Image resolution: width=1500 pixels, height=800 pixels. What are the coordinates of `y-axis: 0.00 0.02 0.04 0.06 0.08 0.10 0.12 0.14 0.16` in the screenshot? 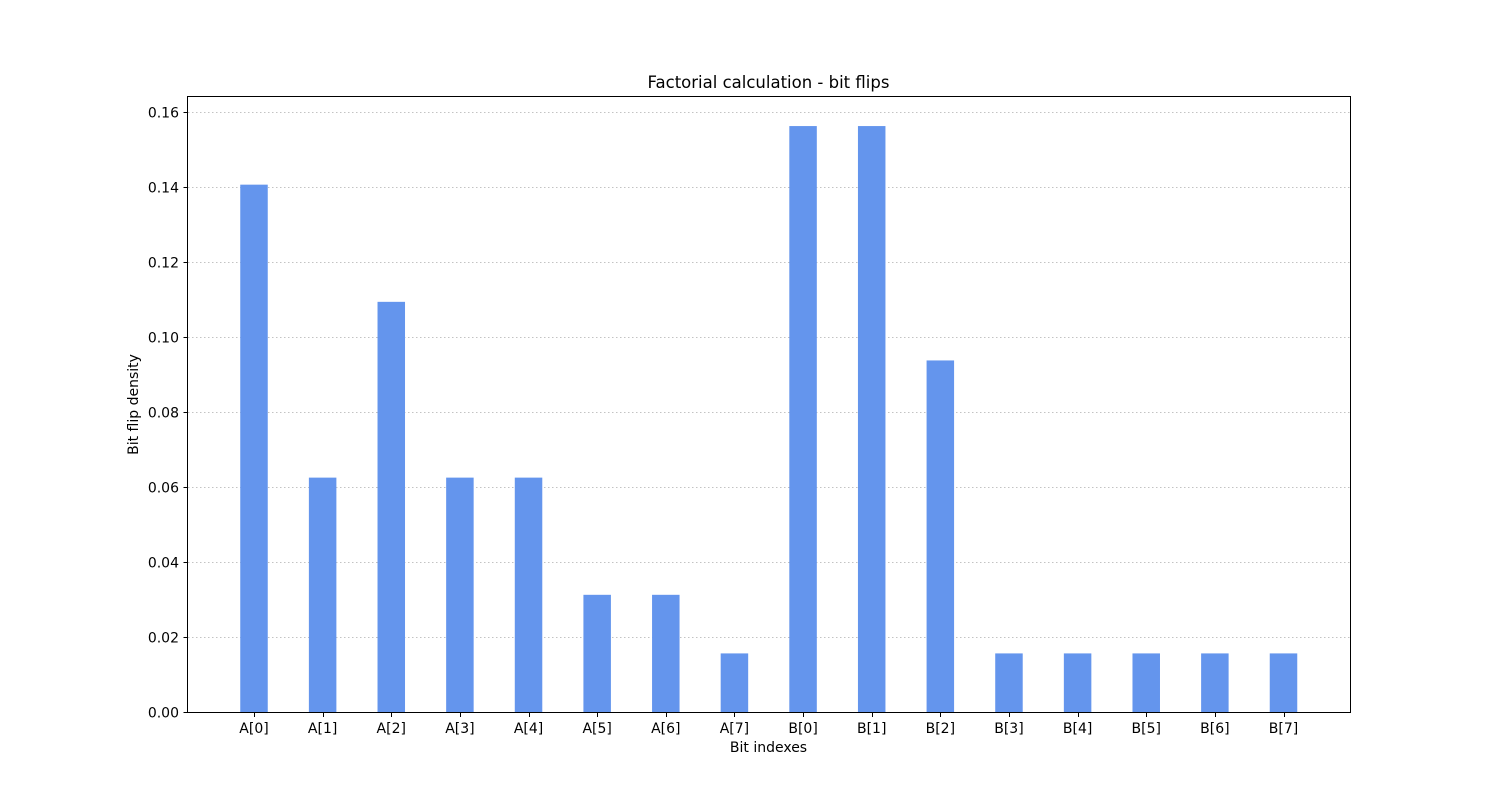 It's located at (168, 414).